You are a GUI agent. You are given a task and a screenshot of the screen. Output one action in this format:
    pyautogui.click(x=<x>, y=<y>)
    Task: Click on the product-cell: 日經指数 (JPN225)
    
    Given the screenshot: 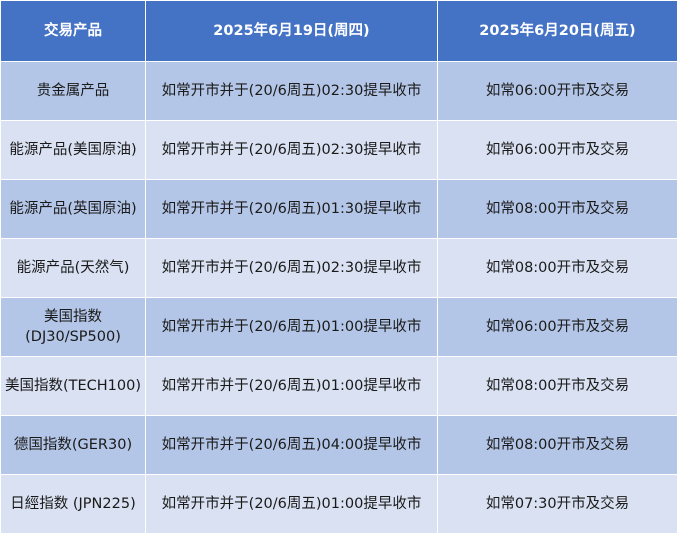 What is the action you would take?
    pyautogui.click(x=73, y=504)
    